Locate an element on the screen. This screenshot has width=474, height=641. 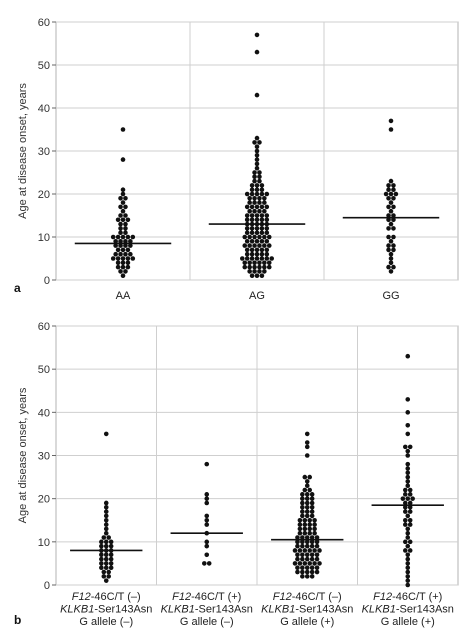
y-tick-label: 10 is located at coordinates (44, 238).